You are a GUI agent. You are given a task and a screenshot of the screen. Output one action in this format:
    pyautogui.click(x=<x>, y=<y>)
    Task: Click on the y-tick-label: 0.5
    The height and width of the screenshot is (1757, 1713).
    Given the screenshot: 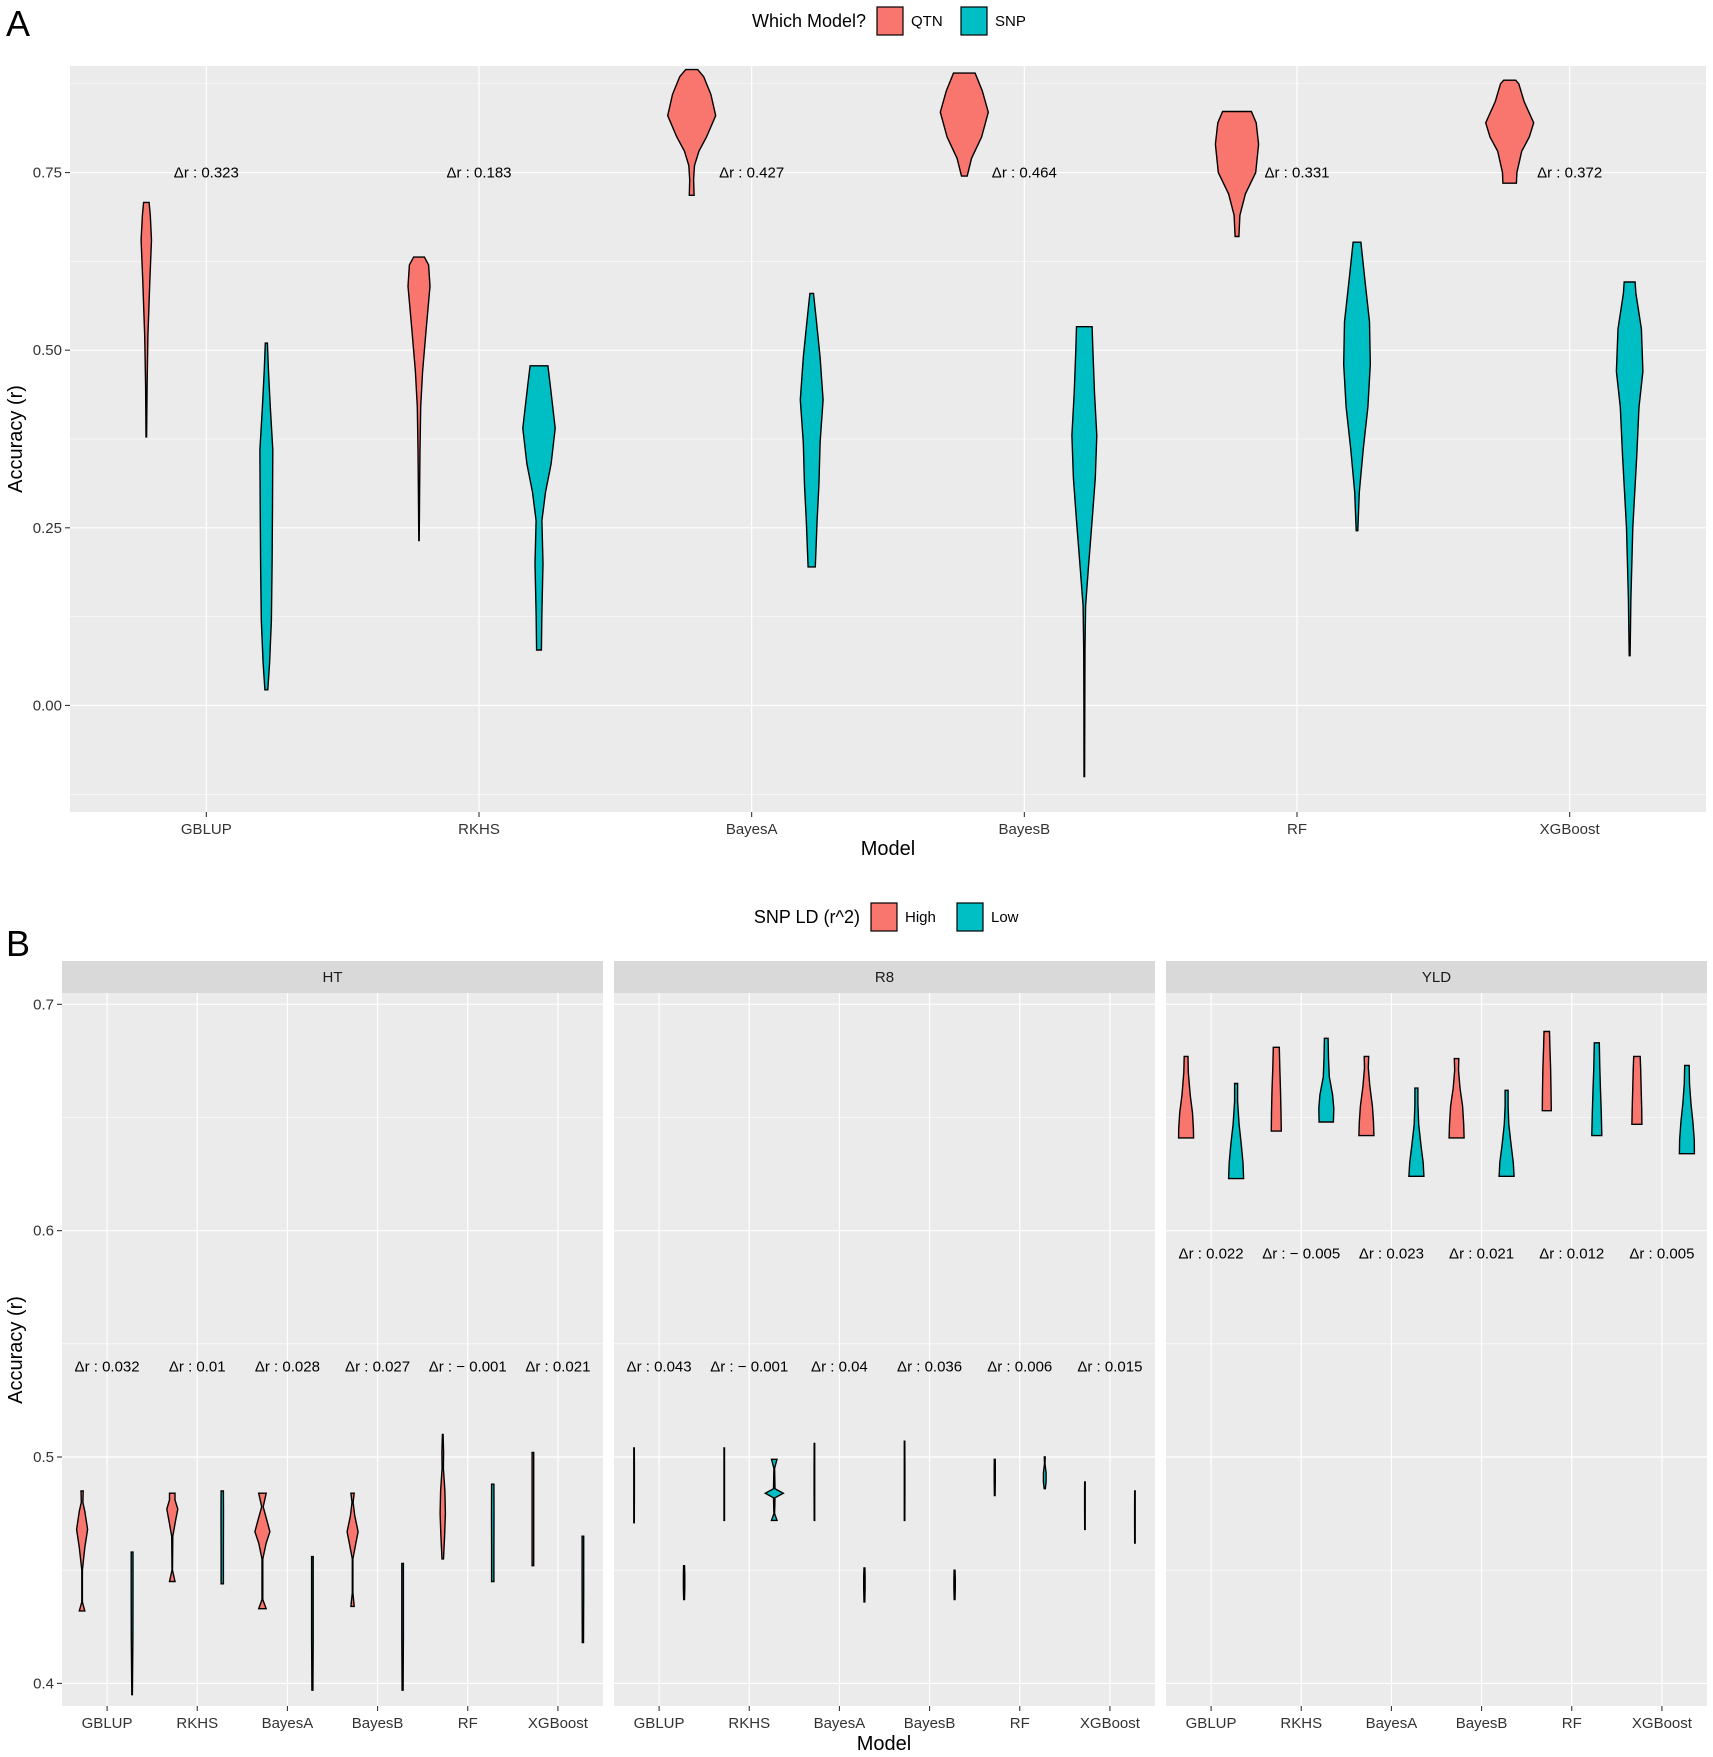 What is the action you would take?
    pyautogui.click(x=43, y=1457)
    